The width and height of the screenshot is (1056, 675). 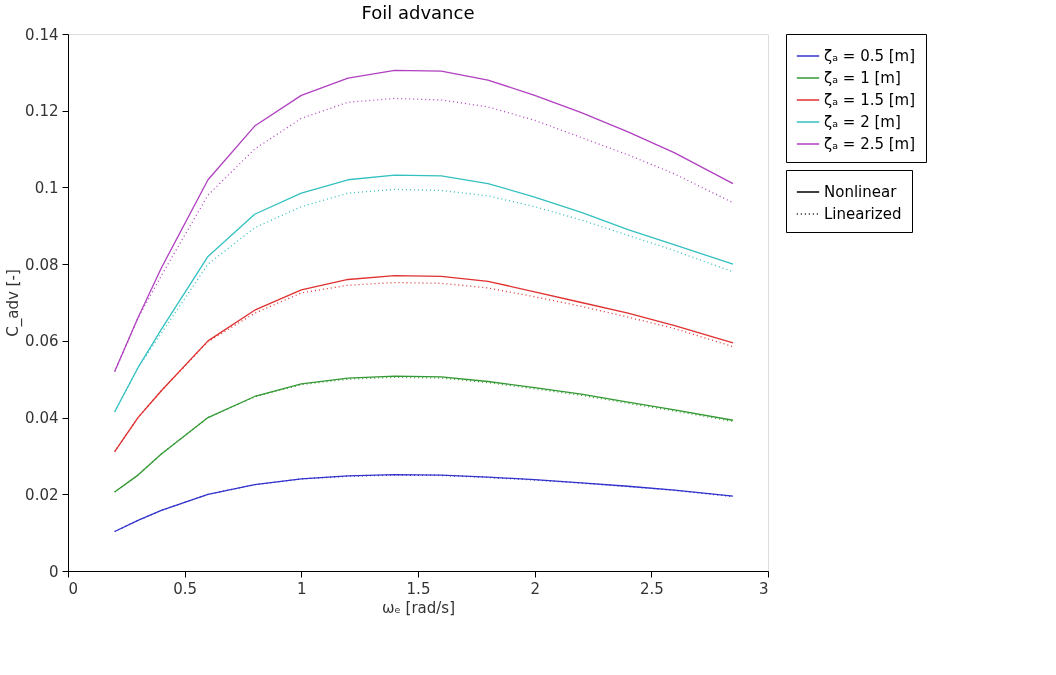 What do you see at coordinates (418, 588) in the screenshot?
I see `x-tick-label: 1.5` at bounding box center [418, 588].